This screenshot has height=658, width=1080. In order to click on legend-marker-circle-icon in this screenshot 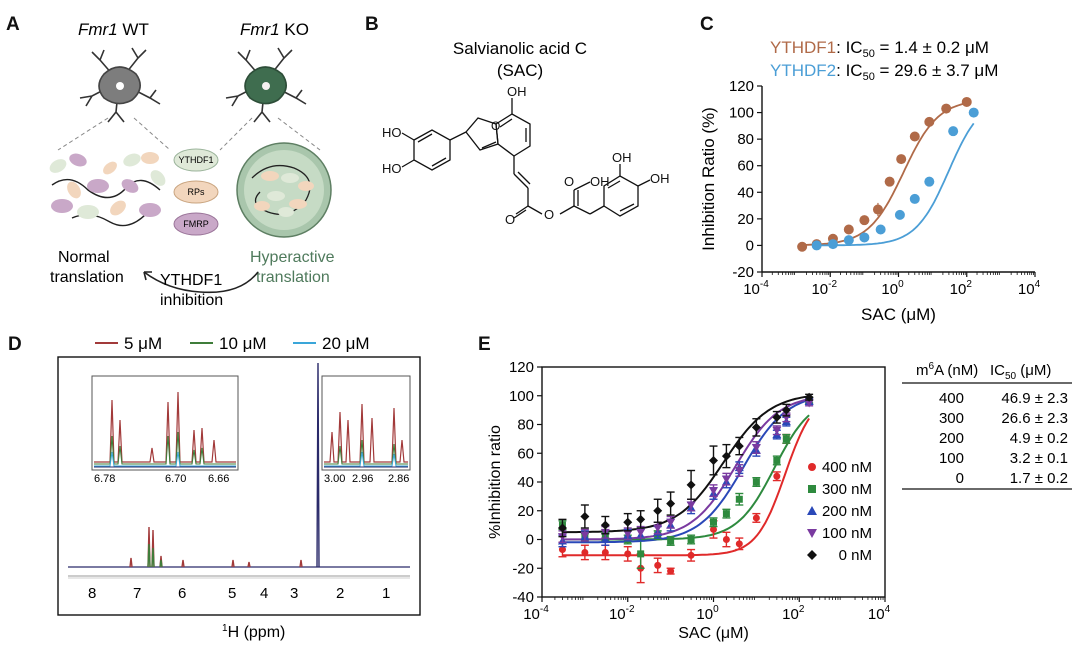, I will do `click(812, 467)`.